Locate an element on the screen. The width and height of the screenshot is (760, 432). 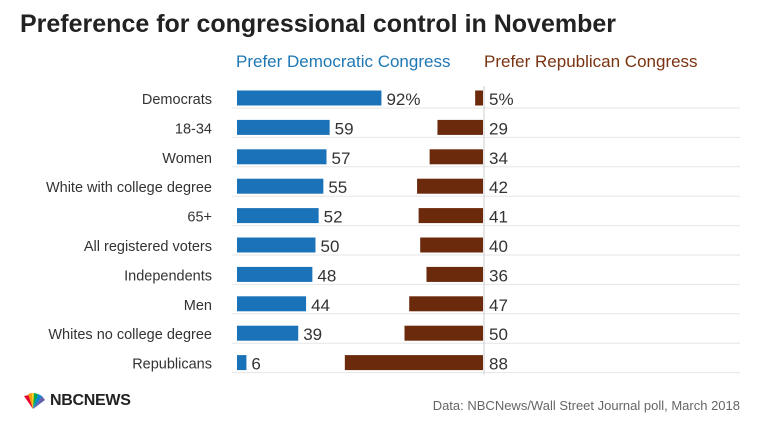
value-label-republican: 29 is located at coordinates (498, 128).